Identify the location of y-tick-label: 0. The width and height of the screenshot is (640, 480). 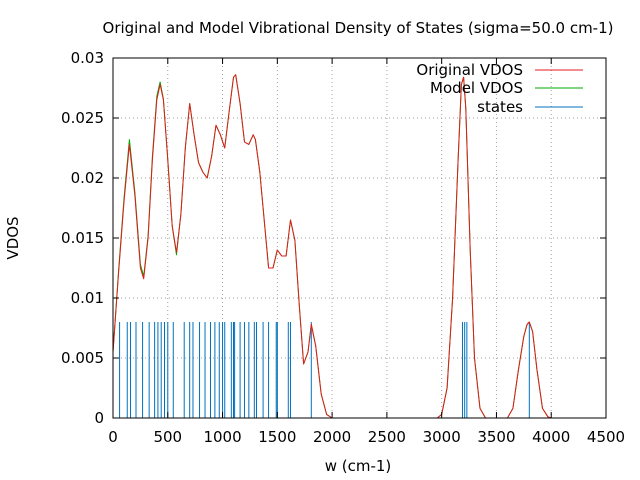
(99, 418).